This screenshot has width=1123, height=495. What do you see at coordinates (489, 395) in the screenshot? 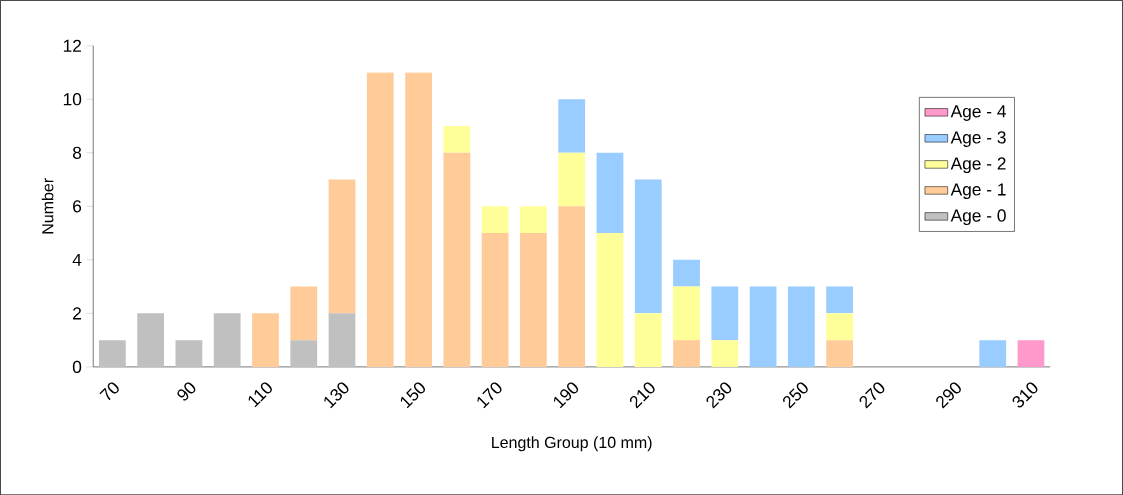
I see `x-tick-label: 170` at bounding box center [489, 395].